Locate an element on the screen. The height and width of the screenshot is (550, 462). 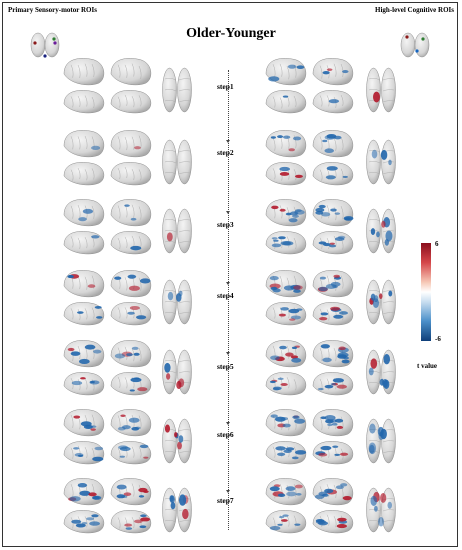
step-label-1: step1 is located at coordinates (225, 86).